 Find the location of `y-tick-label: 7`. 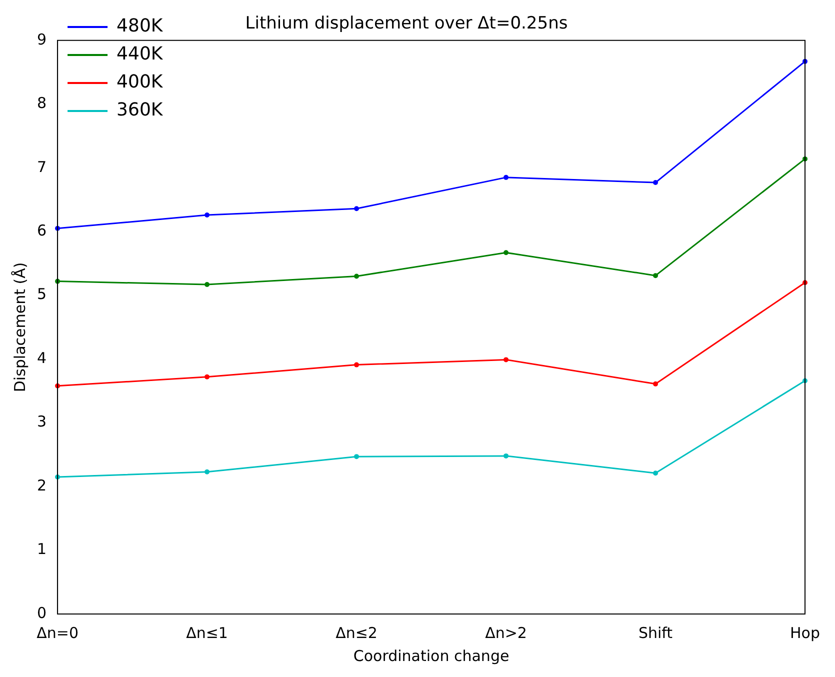

y-tick-label: 7 is located at coordinates (41, 167).